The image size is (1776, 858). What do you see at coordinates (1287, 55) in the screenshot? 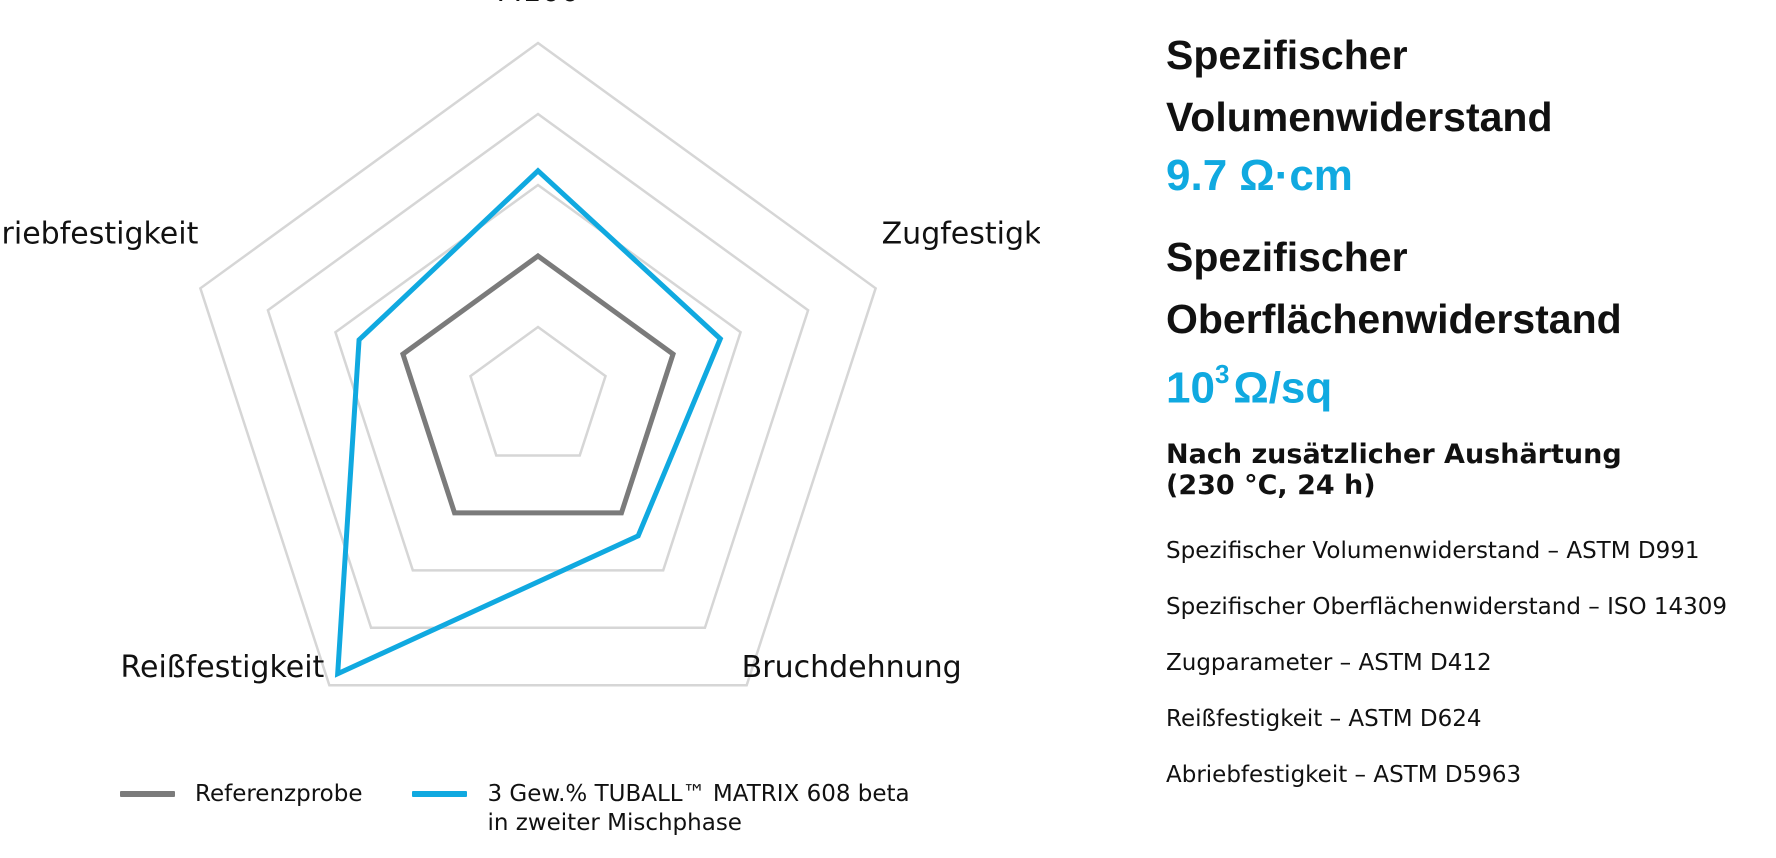
I see `volume-resistivity-heading-line1: Spezifischer` at bounding box center [1287, 55].